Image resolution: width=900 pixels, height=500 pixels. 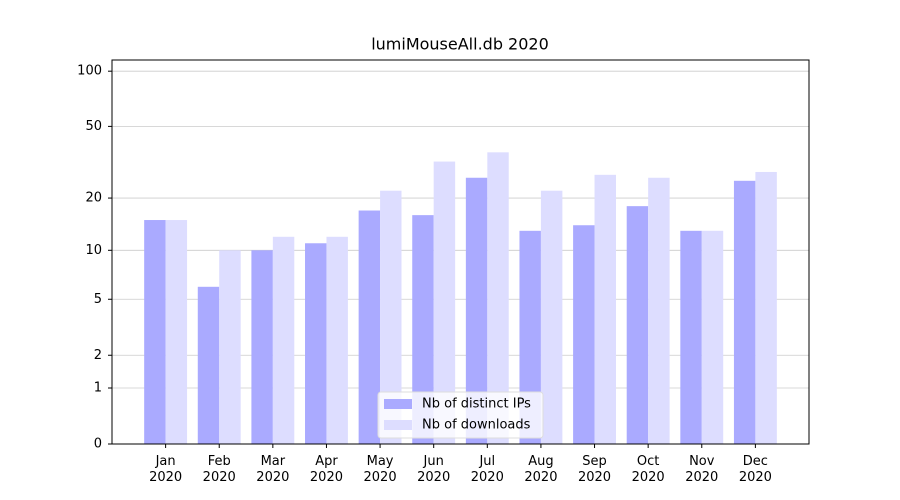 I want to click on x-tick-label-line: May, so click(x=380, y=461).